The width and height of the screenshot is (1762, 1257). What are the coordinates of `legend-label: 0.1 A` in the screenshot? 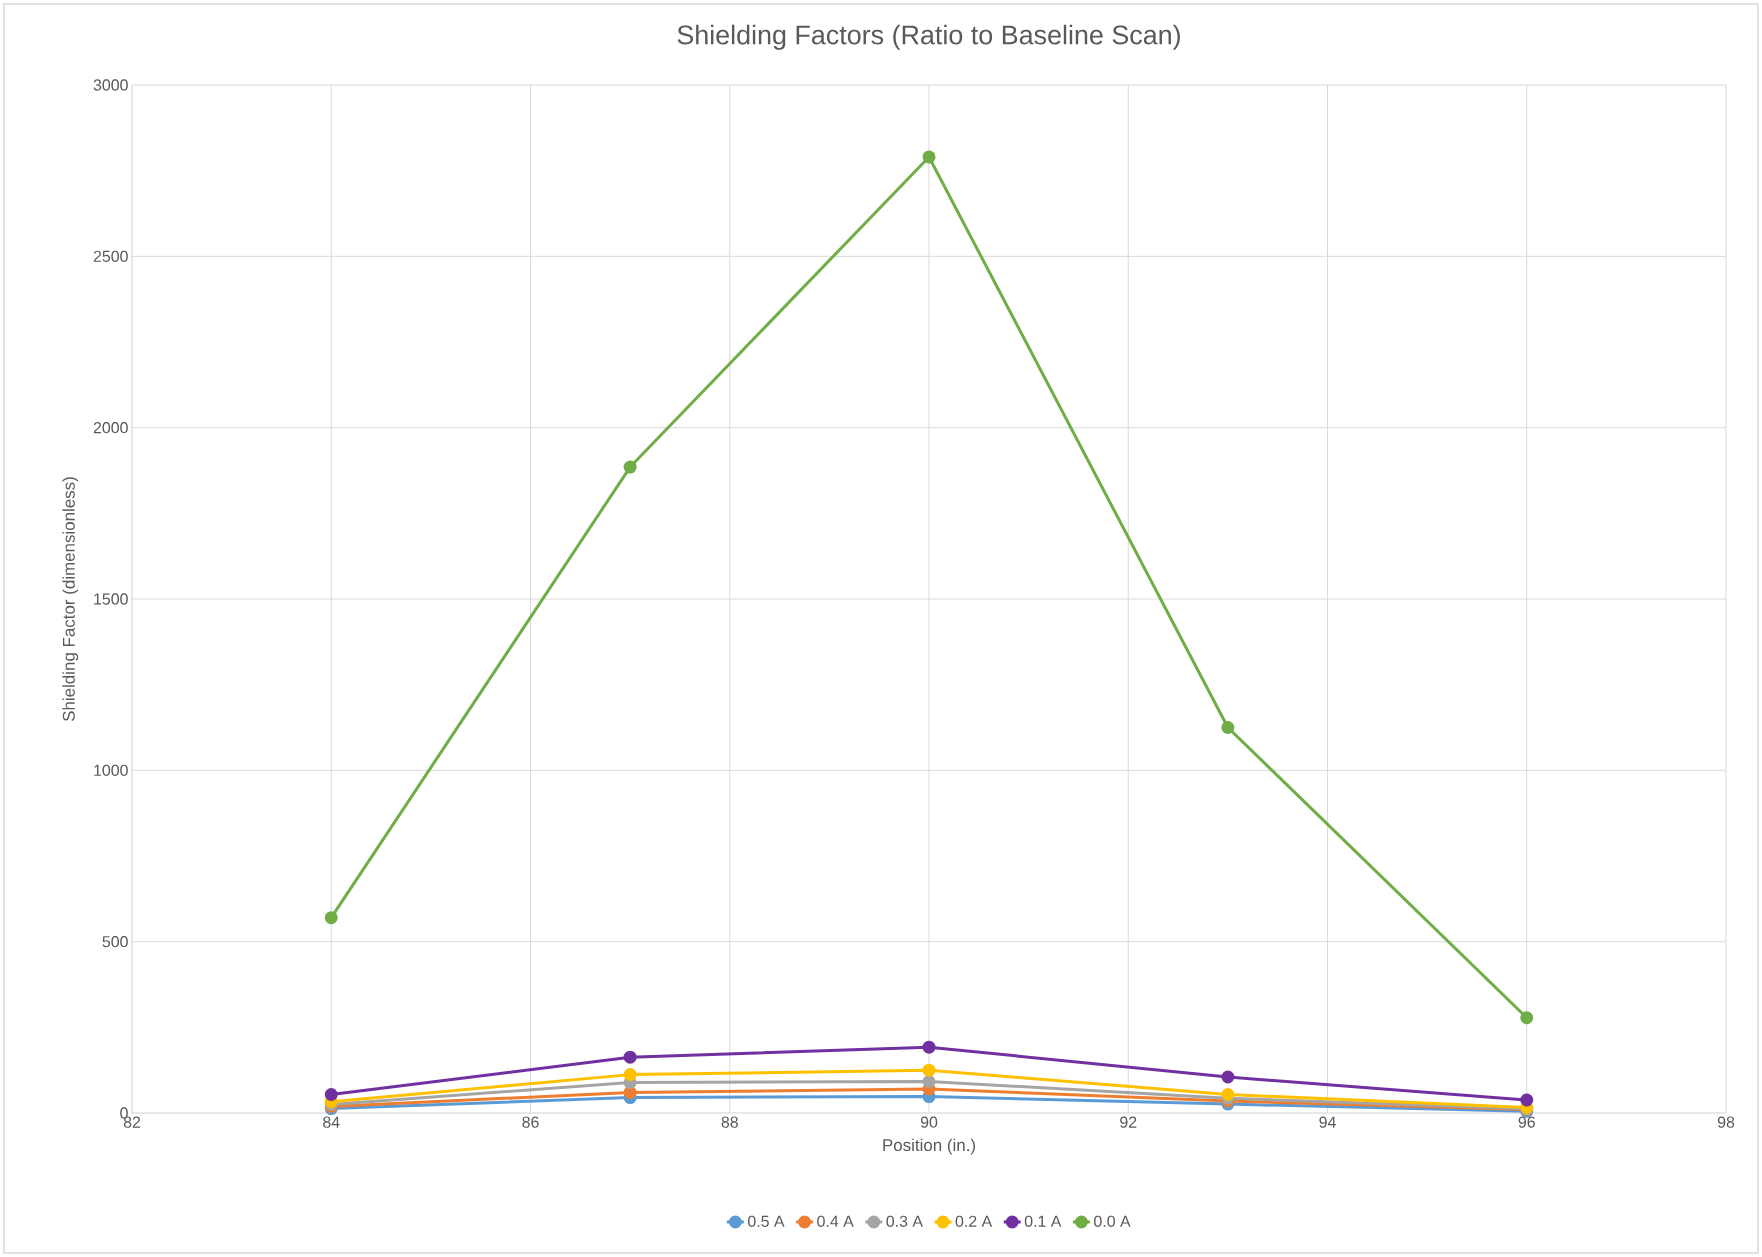 It's located at (1043, 1221).